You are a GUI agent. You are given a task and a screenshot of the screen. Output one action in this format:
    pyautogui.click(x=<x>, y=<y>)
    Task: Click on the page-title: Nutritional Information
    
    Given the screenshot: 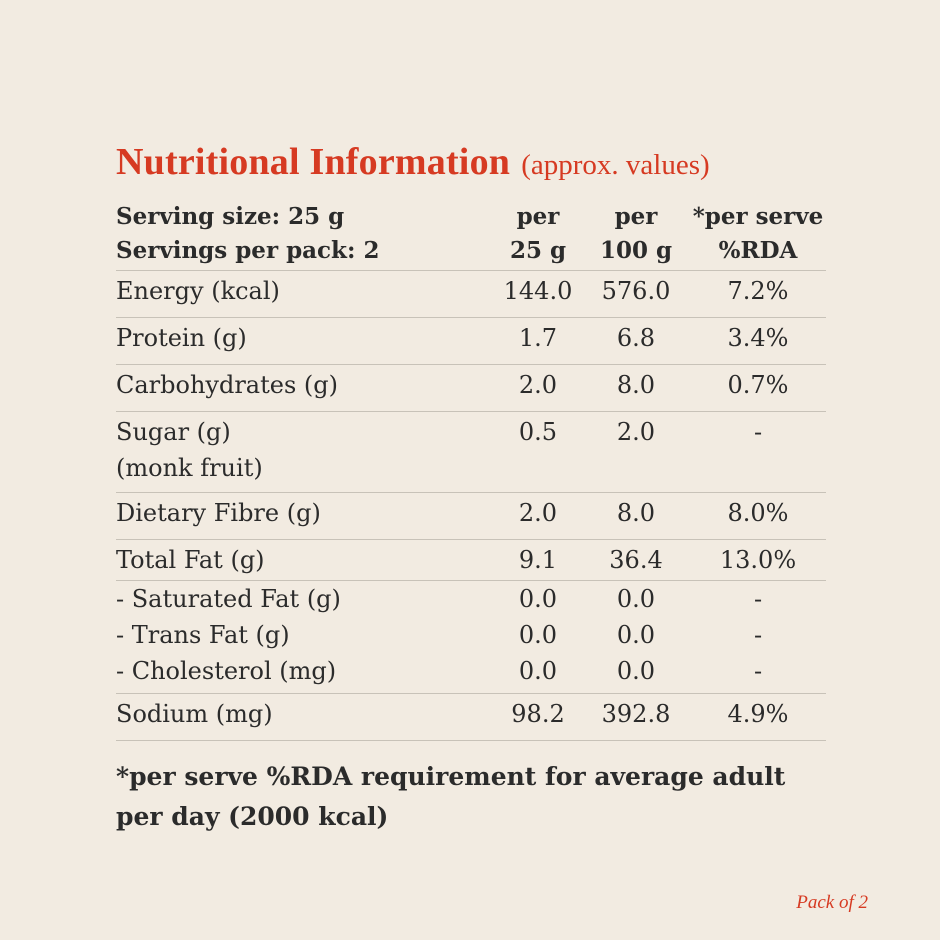 What is the action you would take?
    pyautogui.click(x=313, y=162)
    